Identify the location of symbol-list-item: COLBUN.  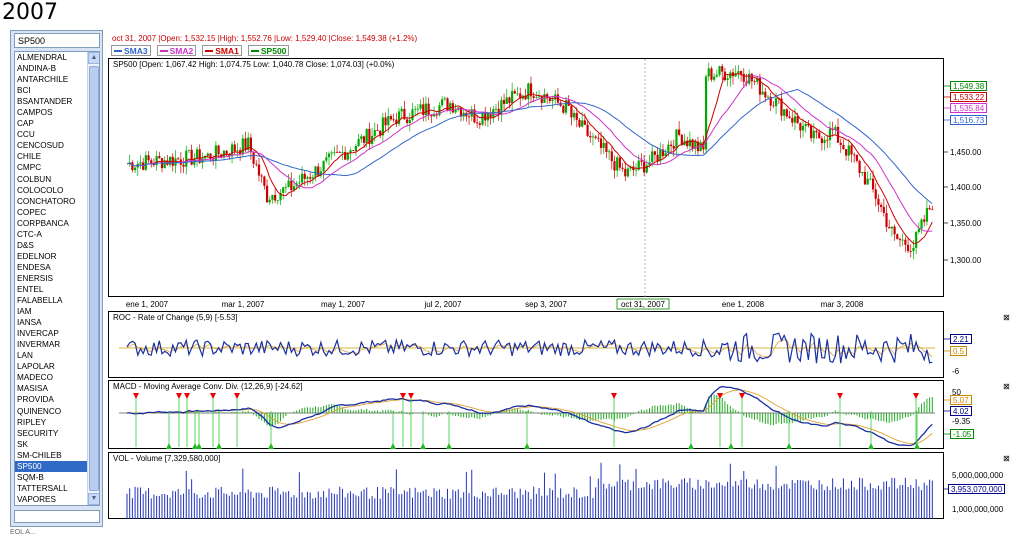
(34, 179).